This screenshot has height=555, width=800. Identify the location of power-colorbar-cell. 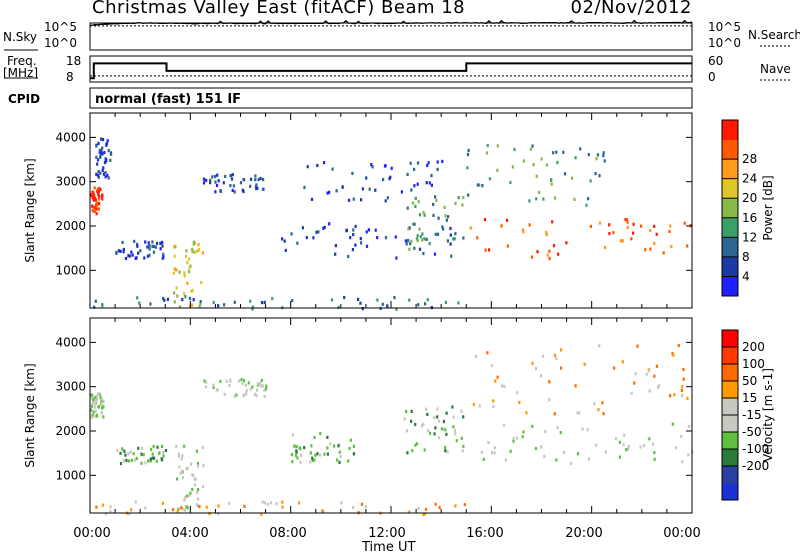
(730, 266).